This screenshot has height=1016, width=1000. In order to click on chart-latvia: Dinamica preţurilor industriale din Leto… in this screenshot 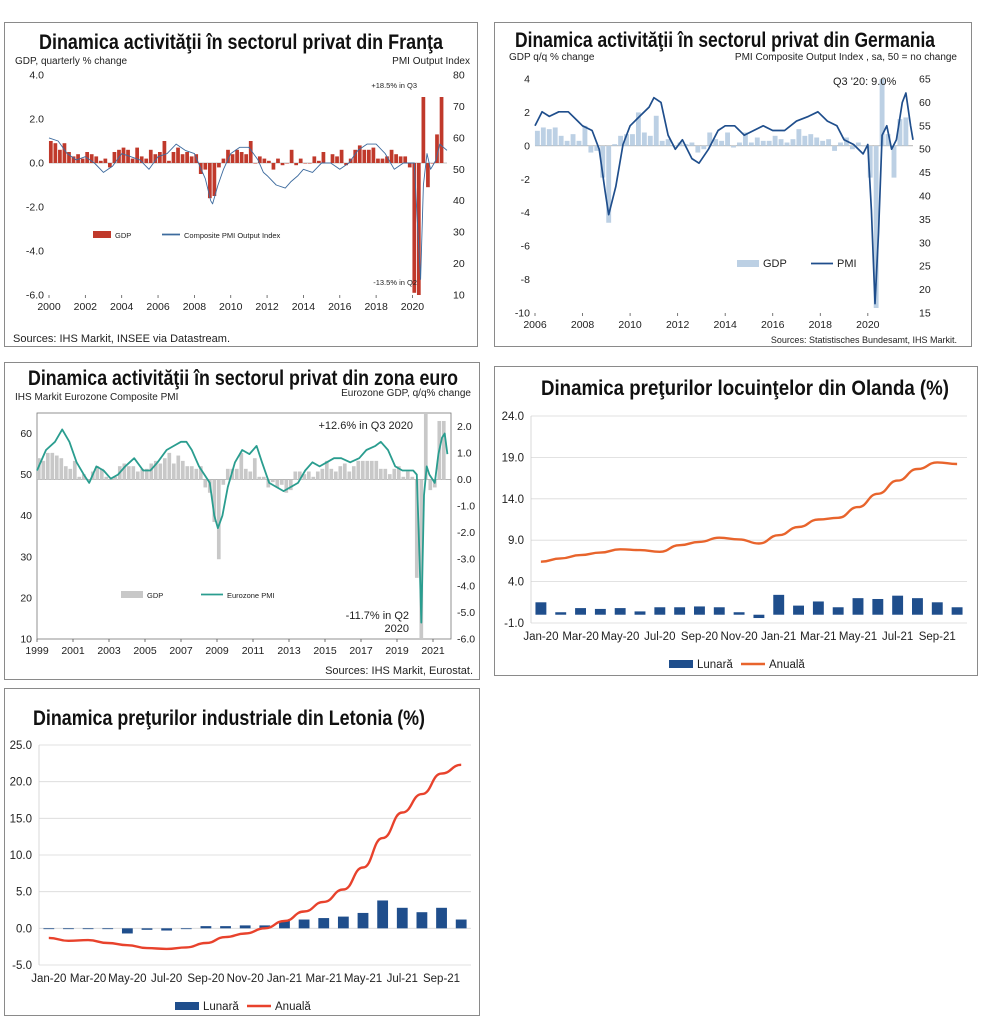, I will do `click(240, 860)`.